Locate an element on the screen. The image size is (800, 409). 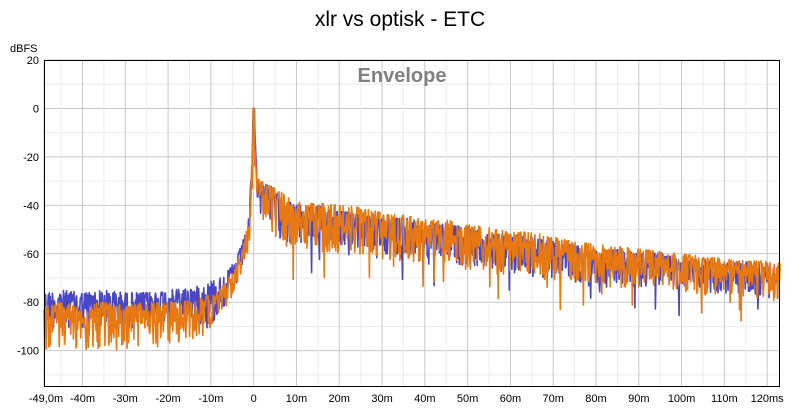
y-tick-label: 0 is located at coordinates (36, 109).